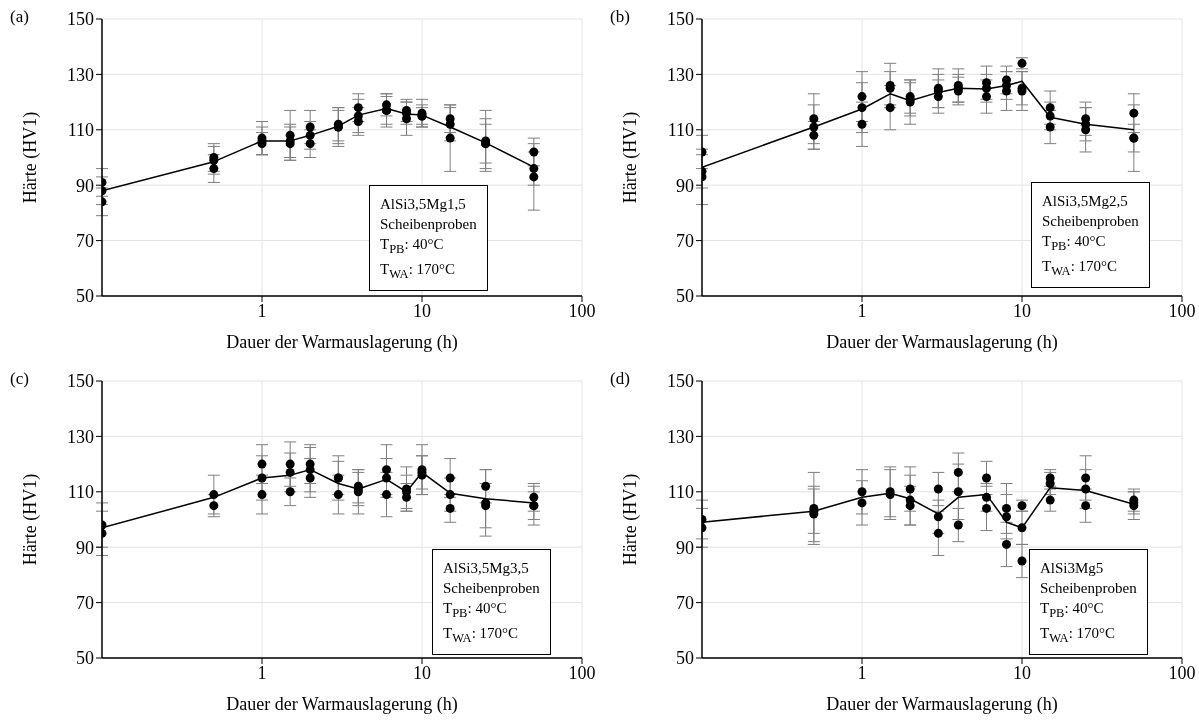  Describe the element at coordinates (1085, 201) in the screenshot. I see `annotation: AlSi3,5Mg2,5` at that location.